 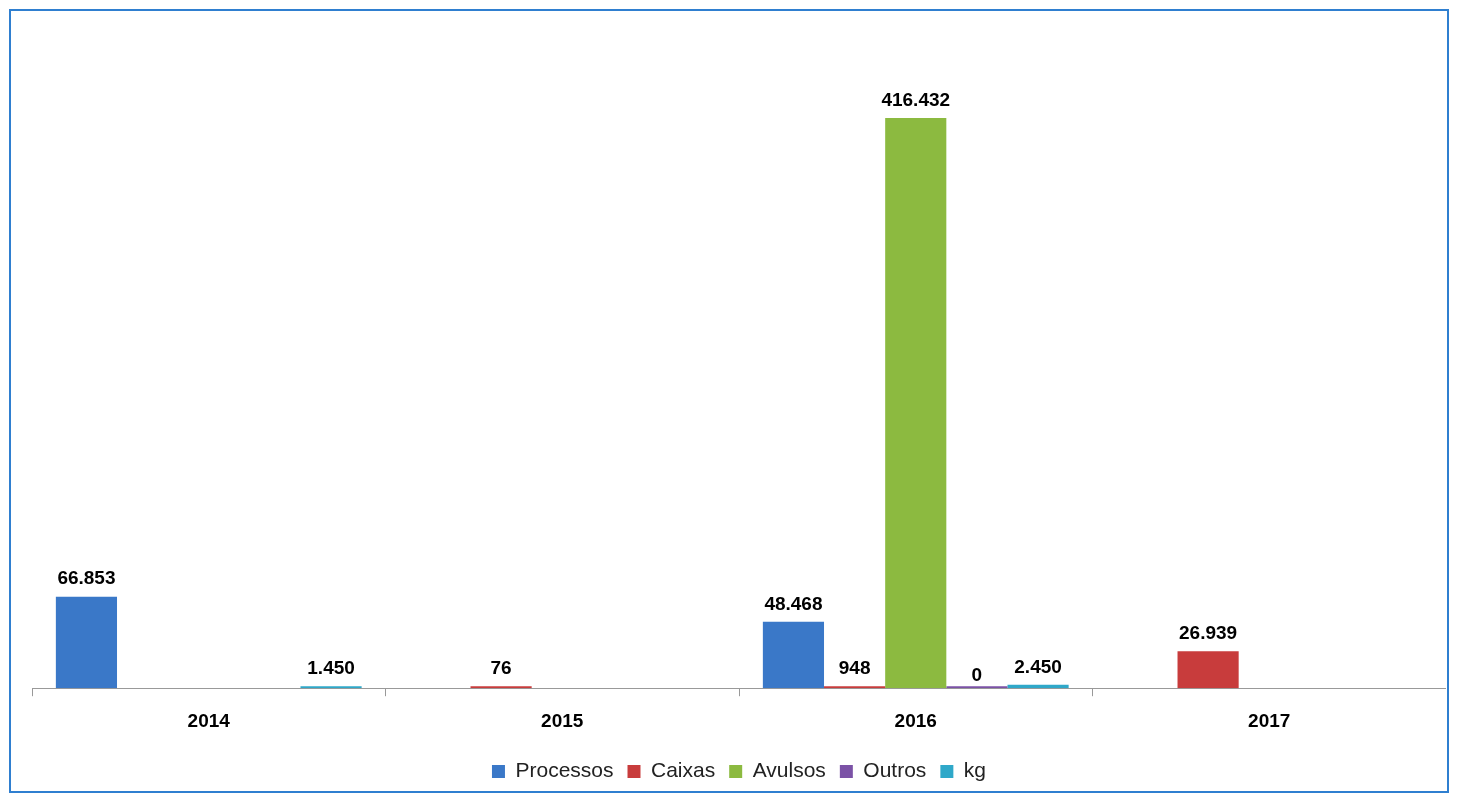 What do you see at coordinates (331, 667) in the screenshot?
I see `data-label: 1.450` at bounding box center [331, 667].